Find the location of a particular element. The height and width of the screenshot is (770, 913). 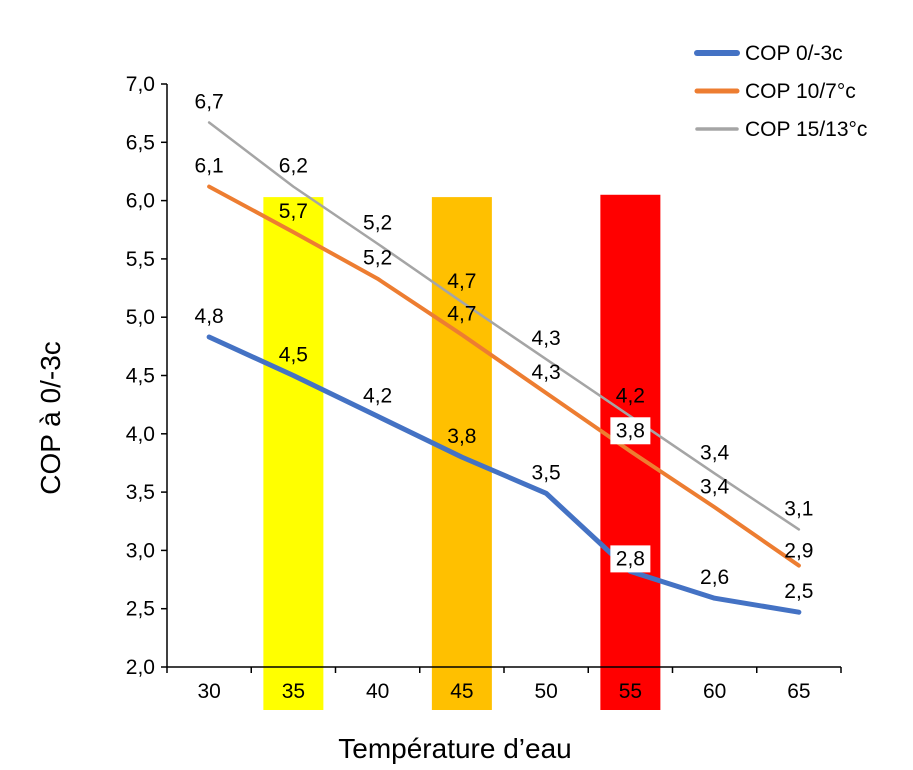

y-tick-label: 3,5 is located at coordinates (140, 492).